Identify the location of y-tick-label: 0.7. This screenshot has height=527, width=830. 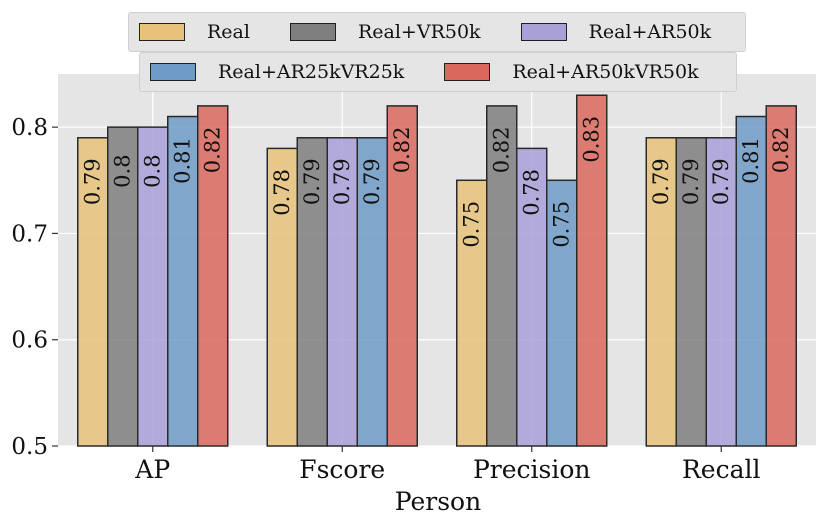
(29, 234).